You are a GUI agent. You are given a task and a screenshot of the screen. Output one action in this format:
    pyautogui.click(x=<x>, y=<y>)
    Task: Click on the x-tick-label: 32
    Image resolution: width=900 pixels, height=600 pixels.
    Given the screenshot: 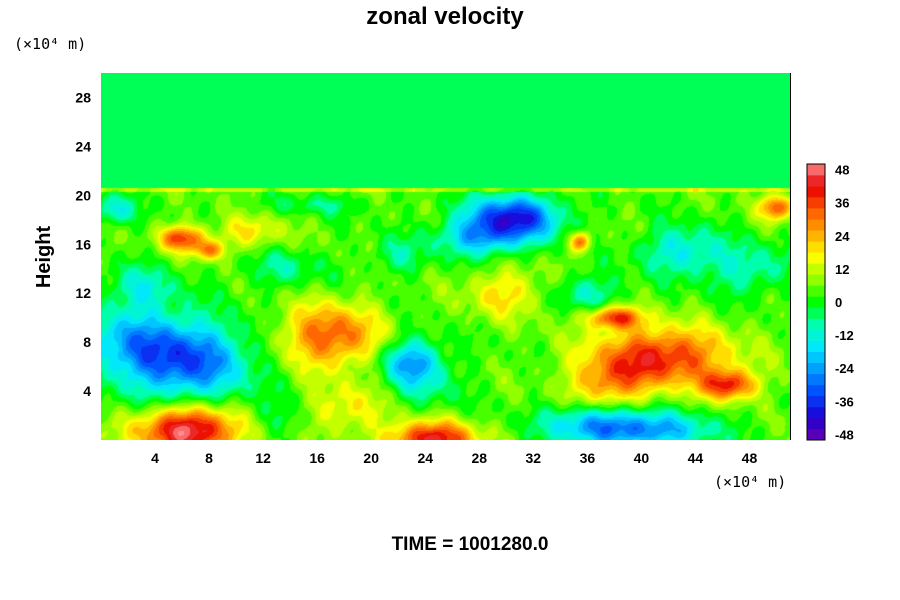 What is the action you would take?
    pyautogui.click(x=534, y=458)
    